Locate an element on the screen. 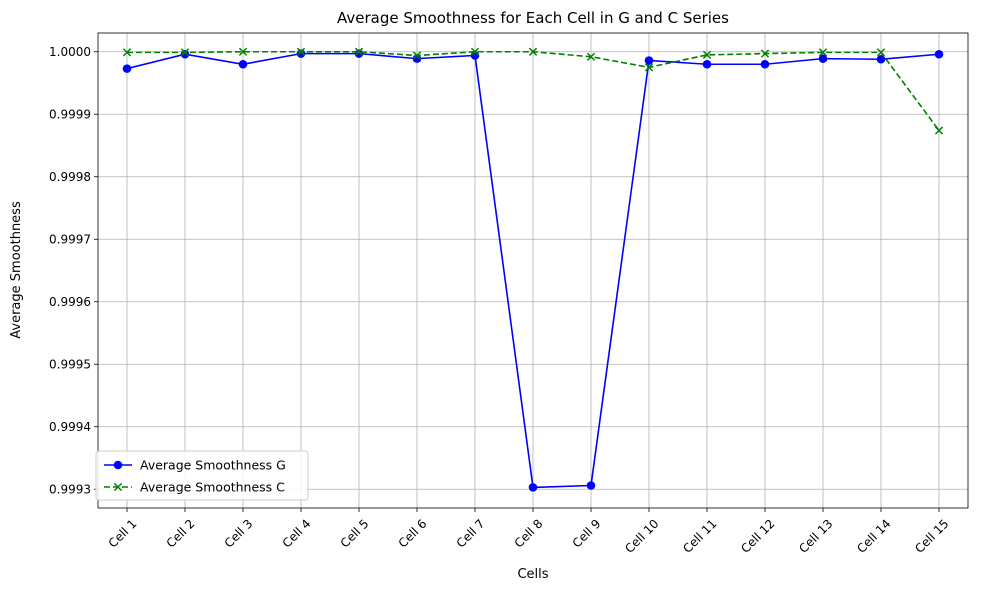 This screenshot has height=590, width=989. y-tick-label: 0.9998 is located at coordinates (70, 177).